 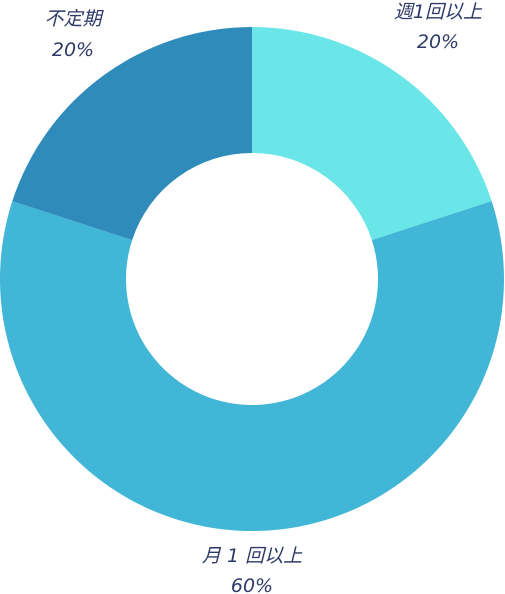 I want to click on slice-label-2: 不定期, so click(x=74, y=19).